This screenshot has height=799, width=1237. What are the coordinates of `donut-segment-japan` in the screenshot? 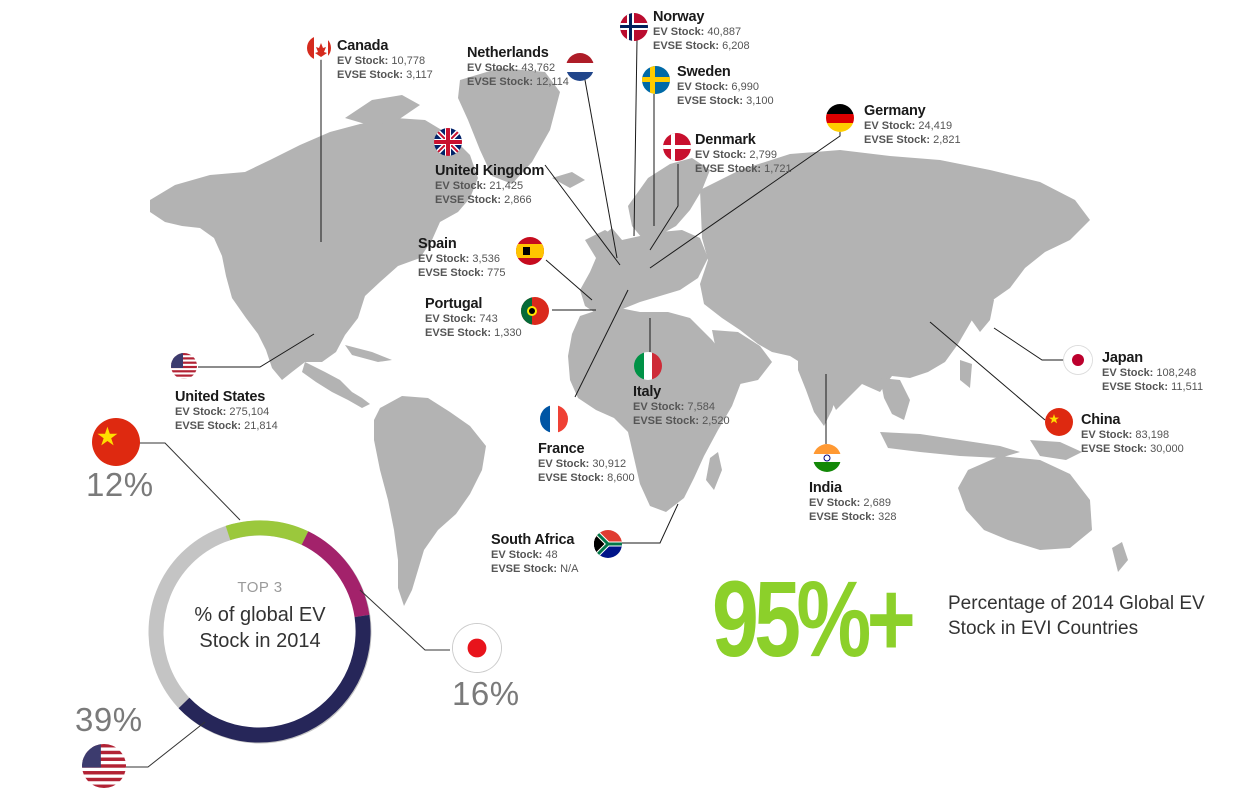 It's located at (335, 574).